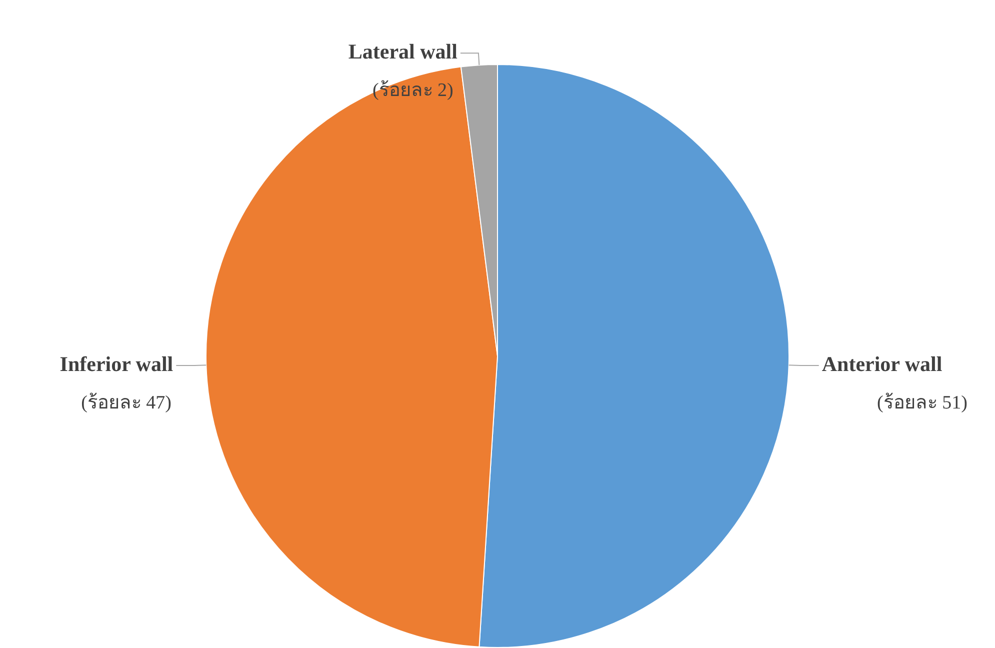  What do you see at coordinates (126, 403) in the screenshot?
I see `data-label: (ร้อยละ 47)` at bounding box center [126, 403].